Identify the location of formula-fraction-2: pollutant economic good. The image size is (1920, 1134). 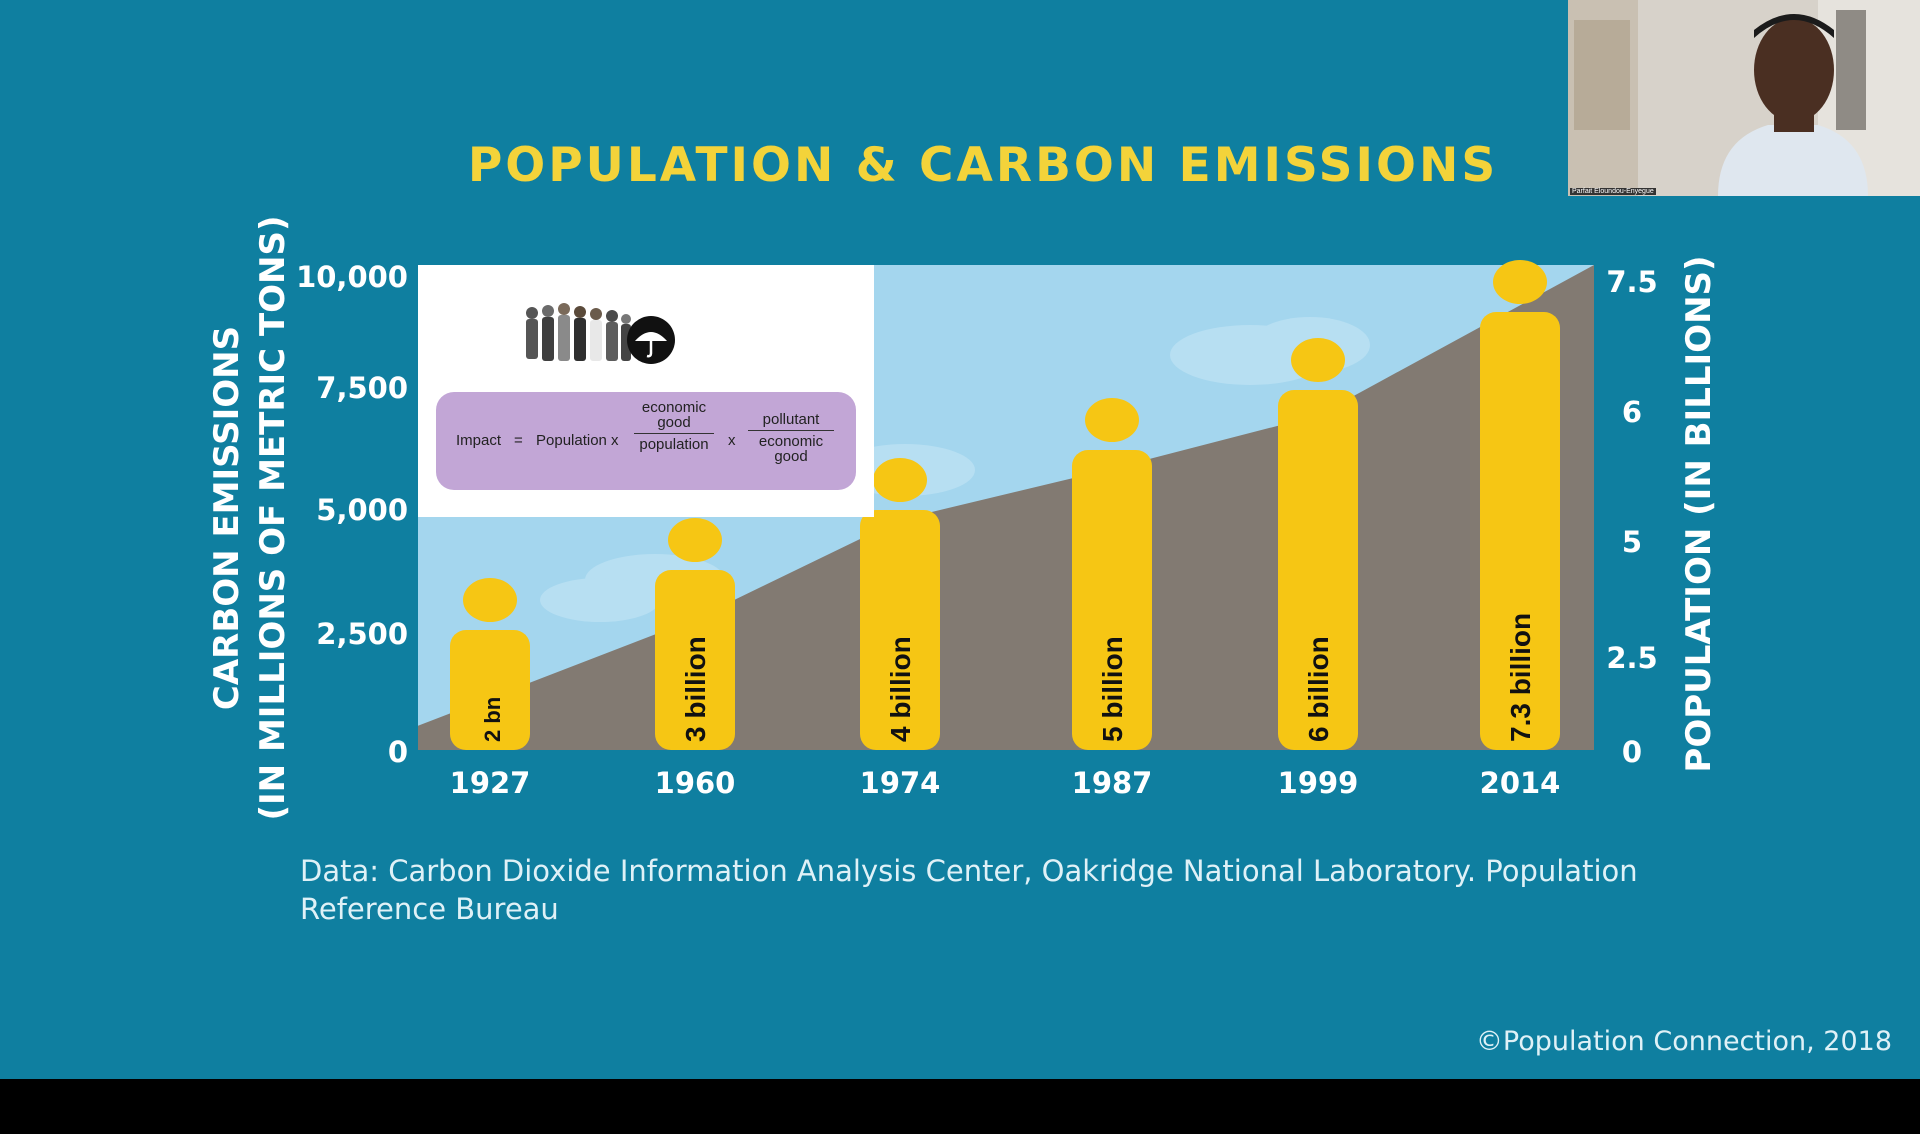
(791, 438).